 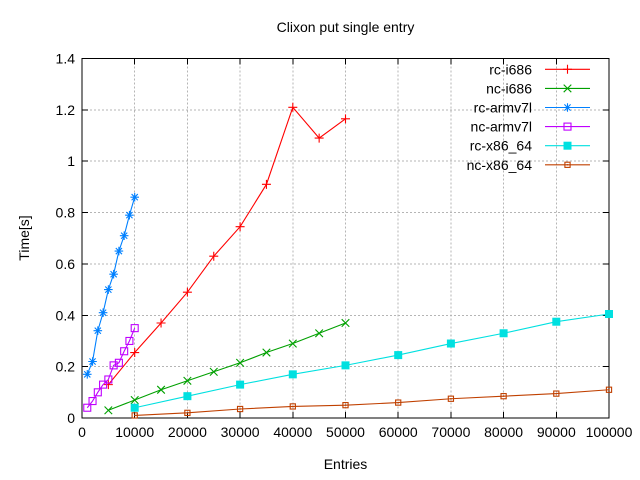 I want to click on y-tick-label: 0.2, so click(x=66, y=367).